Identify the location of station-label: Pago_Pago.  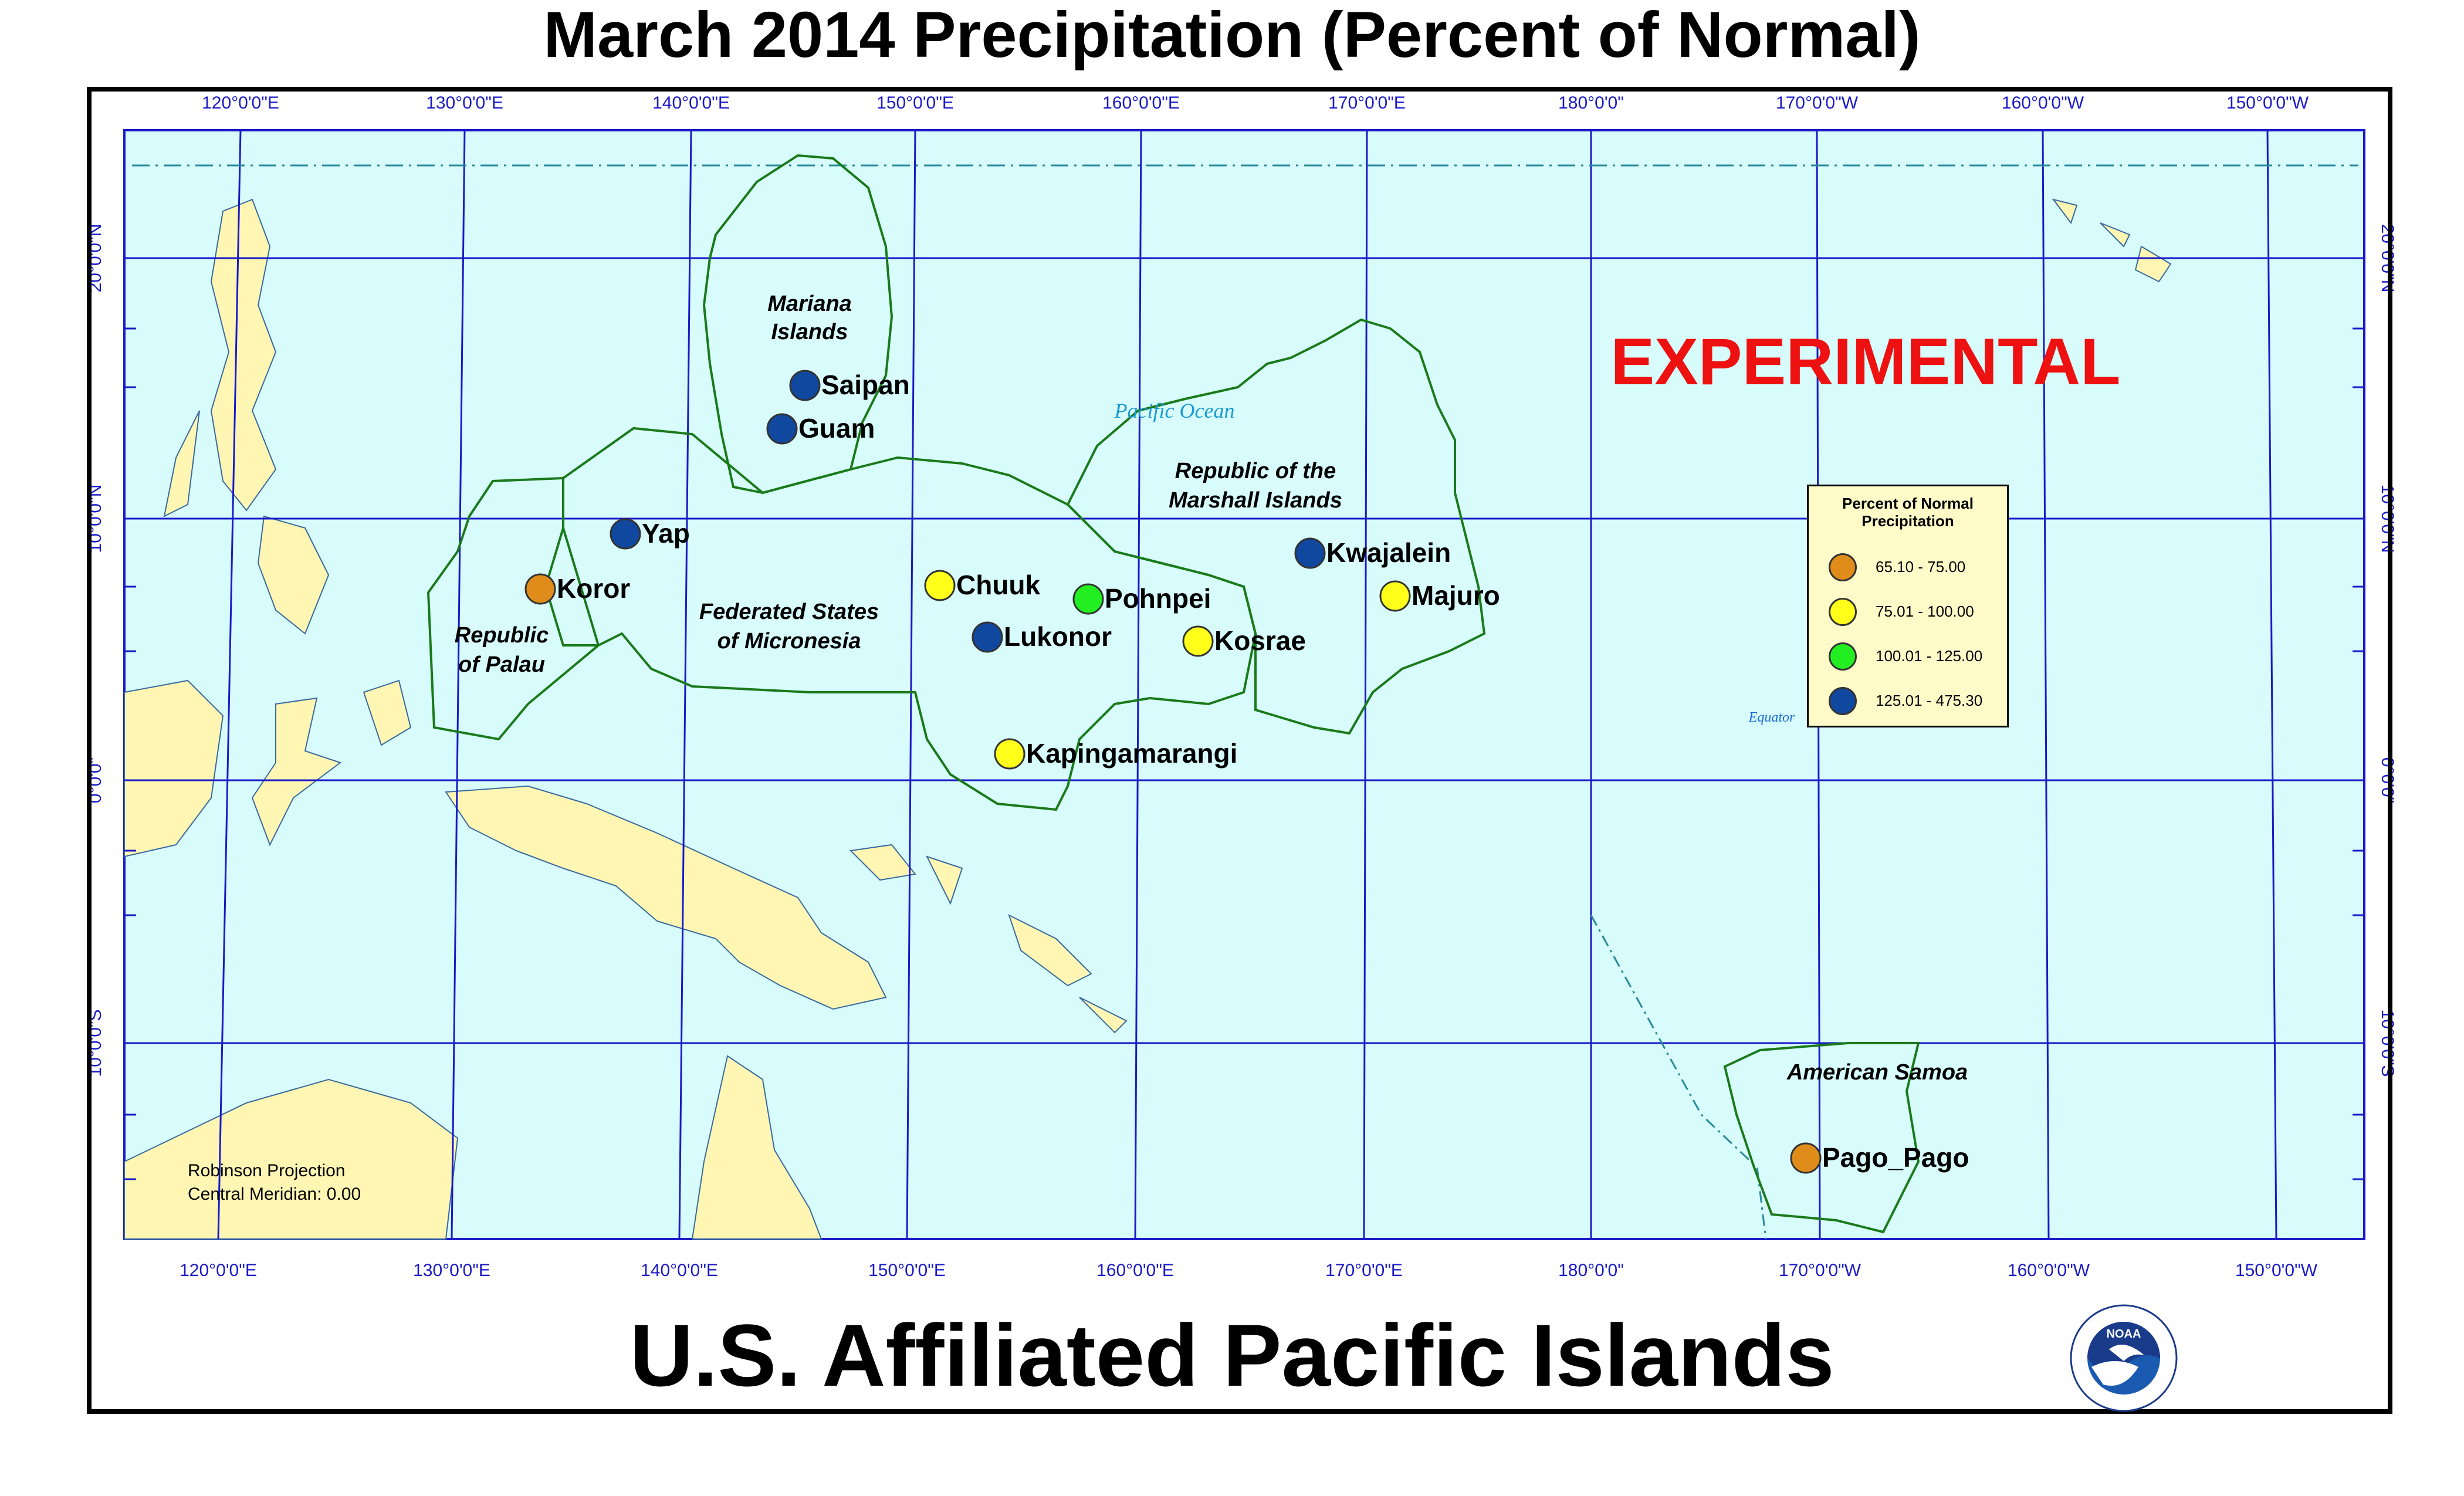
(1895, 1157).